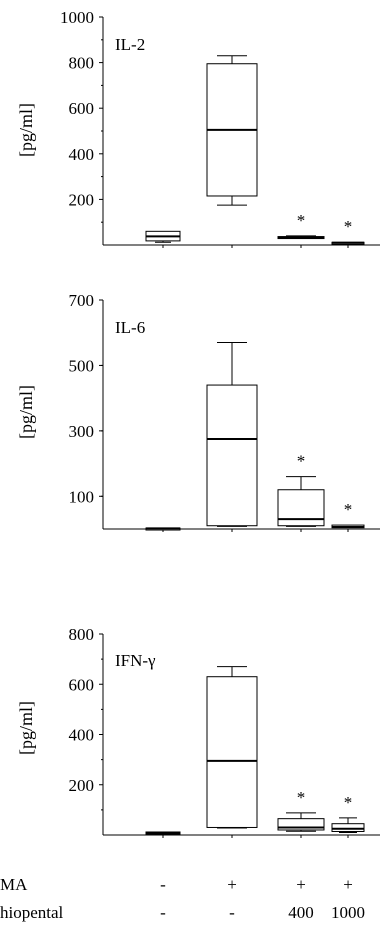  I want to click on panel-1-y-axis-title: [pg/ml], so click(26, 130).